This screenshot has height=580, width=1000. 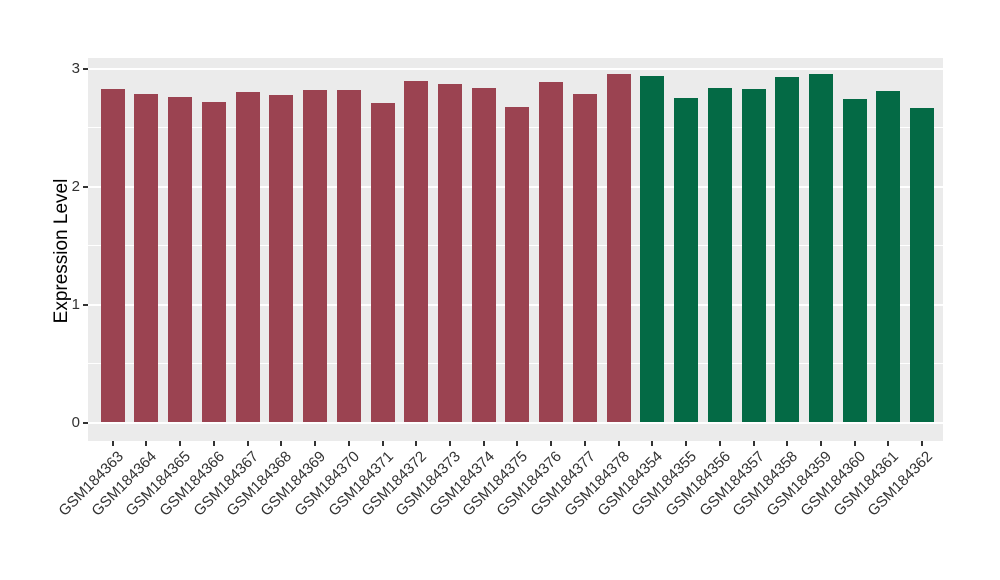 I want to click on y-tick-label: 0, so click(x=75, y=422).